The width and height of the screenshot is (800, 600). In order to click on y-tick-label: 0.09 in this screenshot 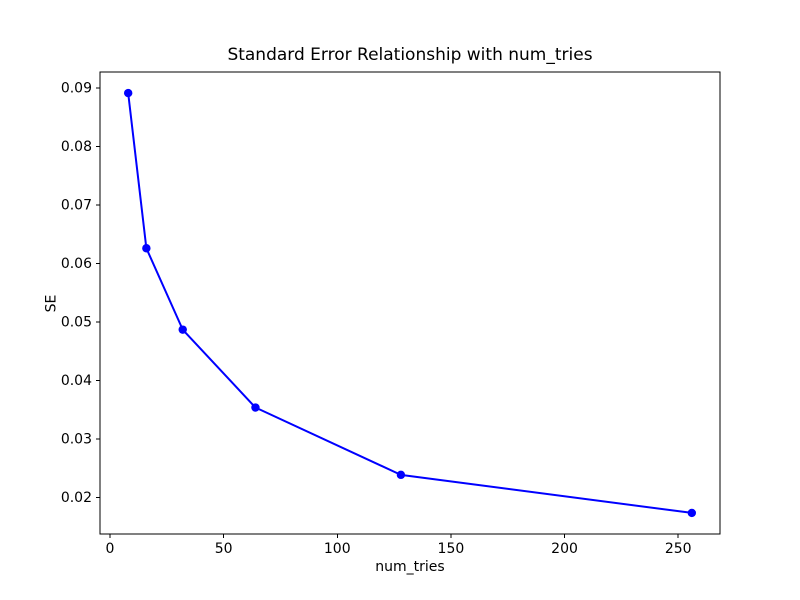, I will do `click(76, 88)`.